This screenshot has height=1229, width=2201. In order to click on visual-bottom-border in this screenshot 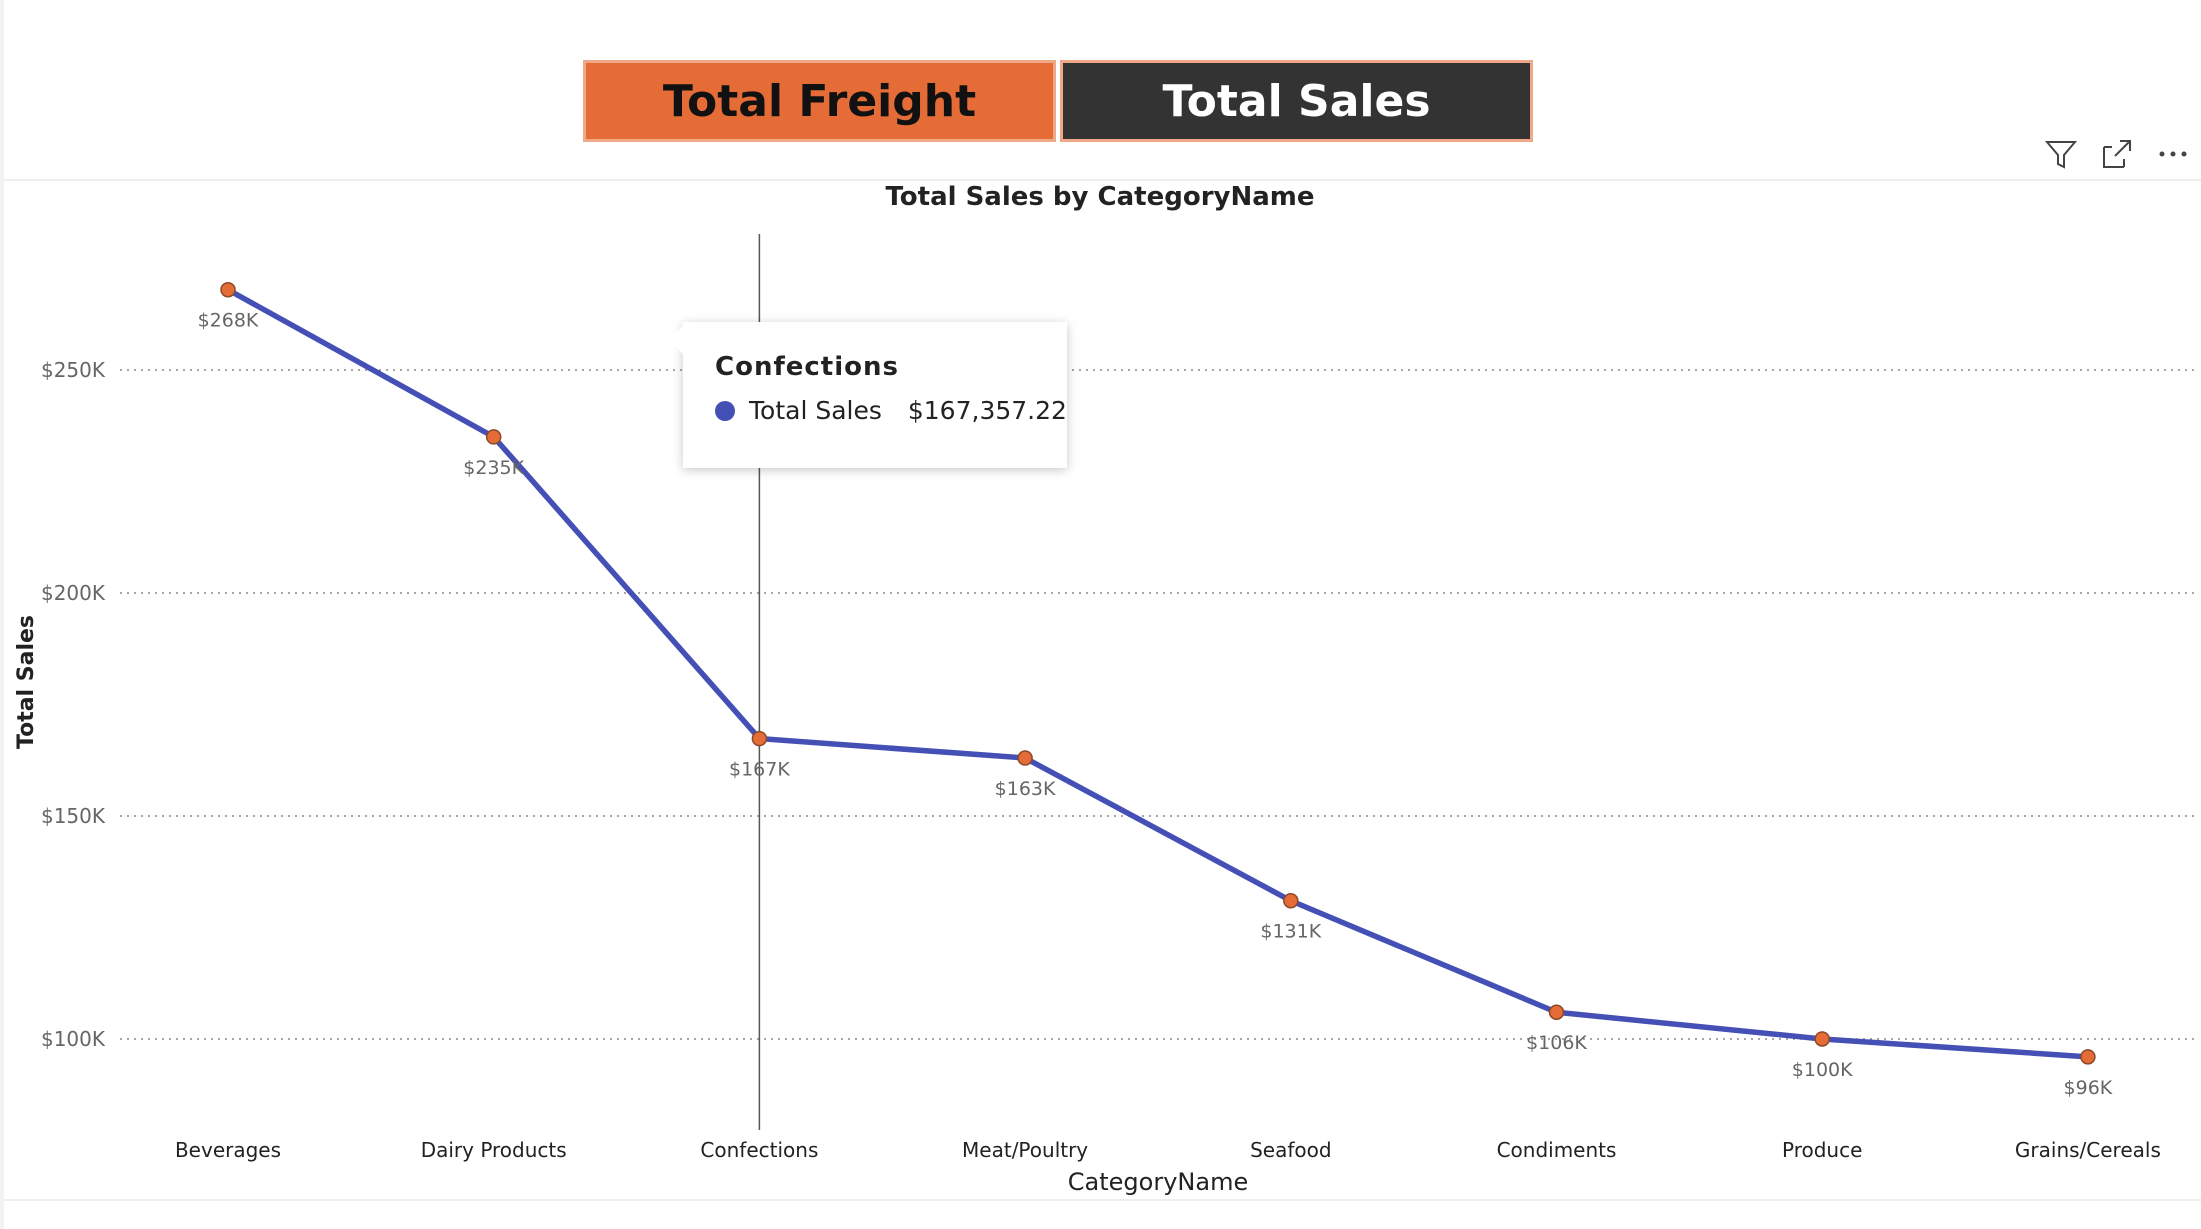, I will do `click(1102, 1200)`.